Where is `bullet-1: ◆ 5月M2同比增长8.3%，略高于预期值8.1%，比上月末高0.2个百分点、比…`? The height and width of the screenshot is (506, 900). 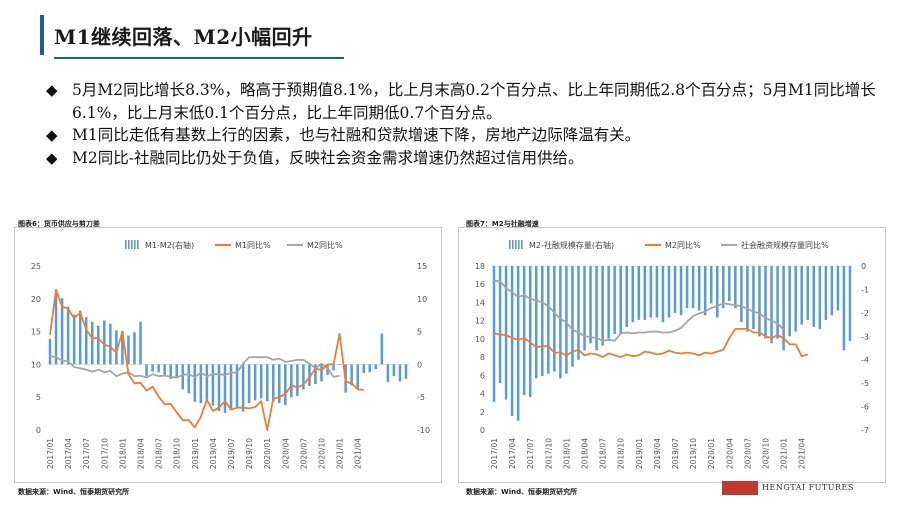 bullet-1: ◆ 5月M2同比增长8.3%，略高于预期值8.1%，比上月末高0.2个百分点、比… is located at coordinates (469, 101).